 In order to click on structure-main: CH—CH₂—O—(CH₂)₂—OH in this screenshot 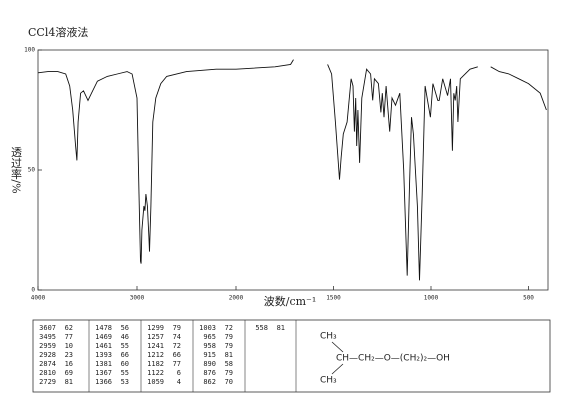, I will do `click(393, 359)`.